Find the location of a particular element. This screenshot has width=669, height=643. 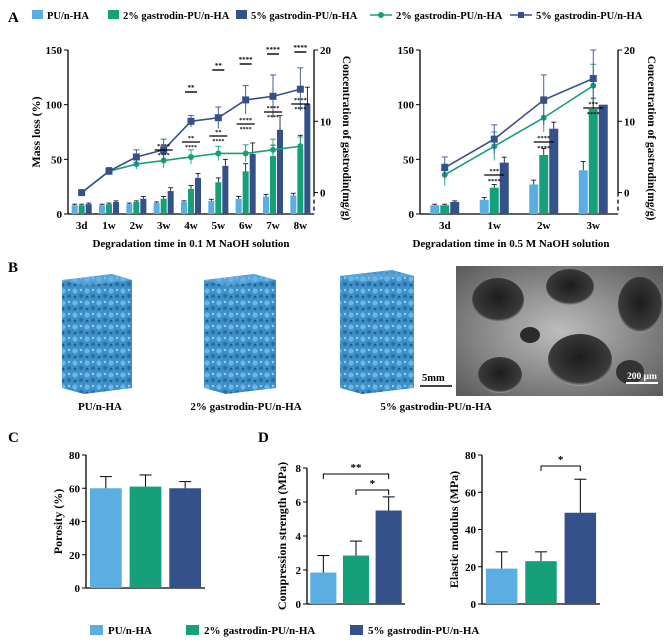

significance-label: * is located at coordinates (373, 484).